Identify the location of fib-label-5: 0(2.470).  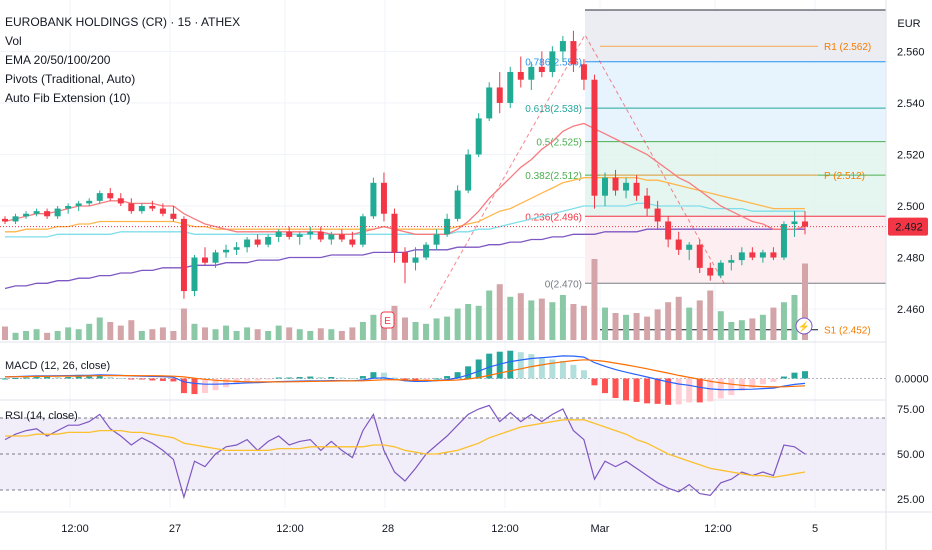
(563, 284).